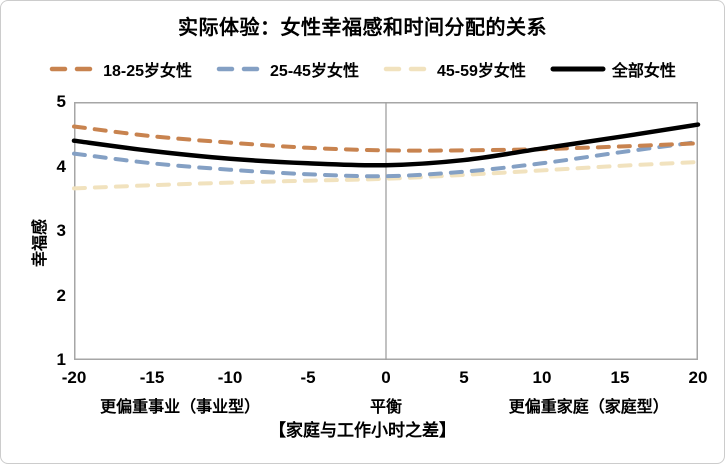 This screenshot has width=725, height=464. I want to click on legend-item-45-59岁女性: 45-59岁女性, so click(454, 69).